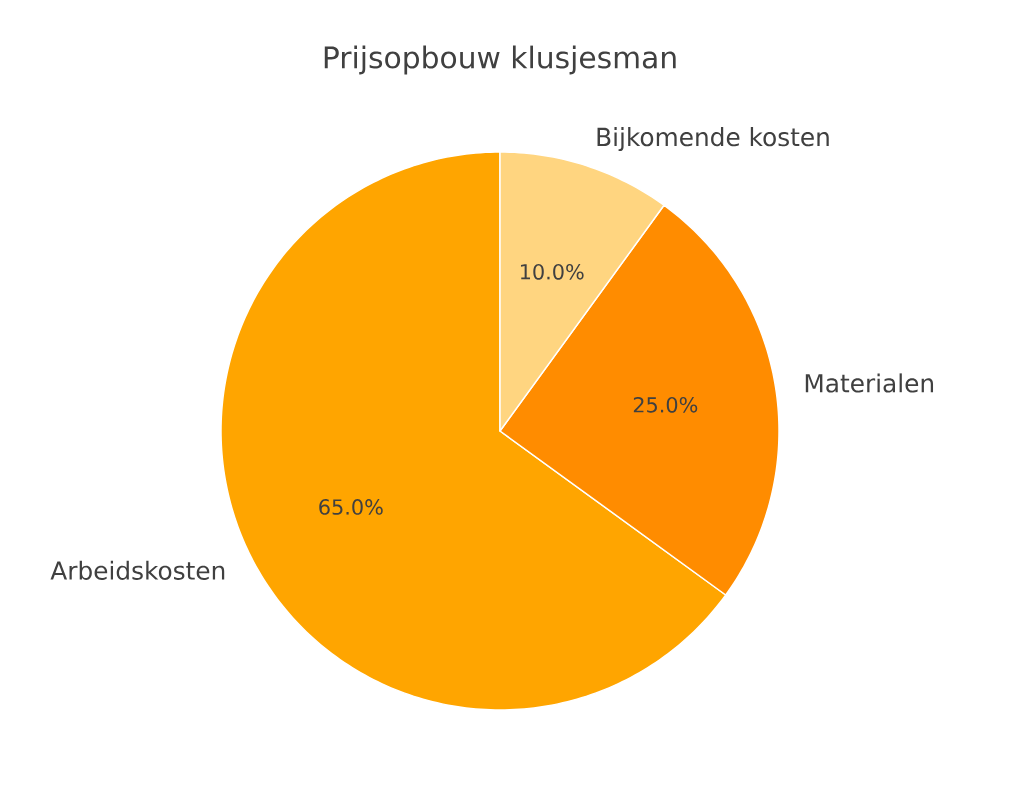  What do you see at coordinates (137, 570) in the screenshot?
I see `slice-label: Arbeidskosten` at bounding box center [137, 570].